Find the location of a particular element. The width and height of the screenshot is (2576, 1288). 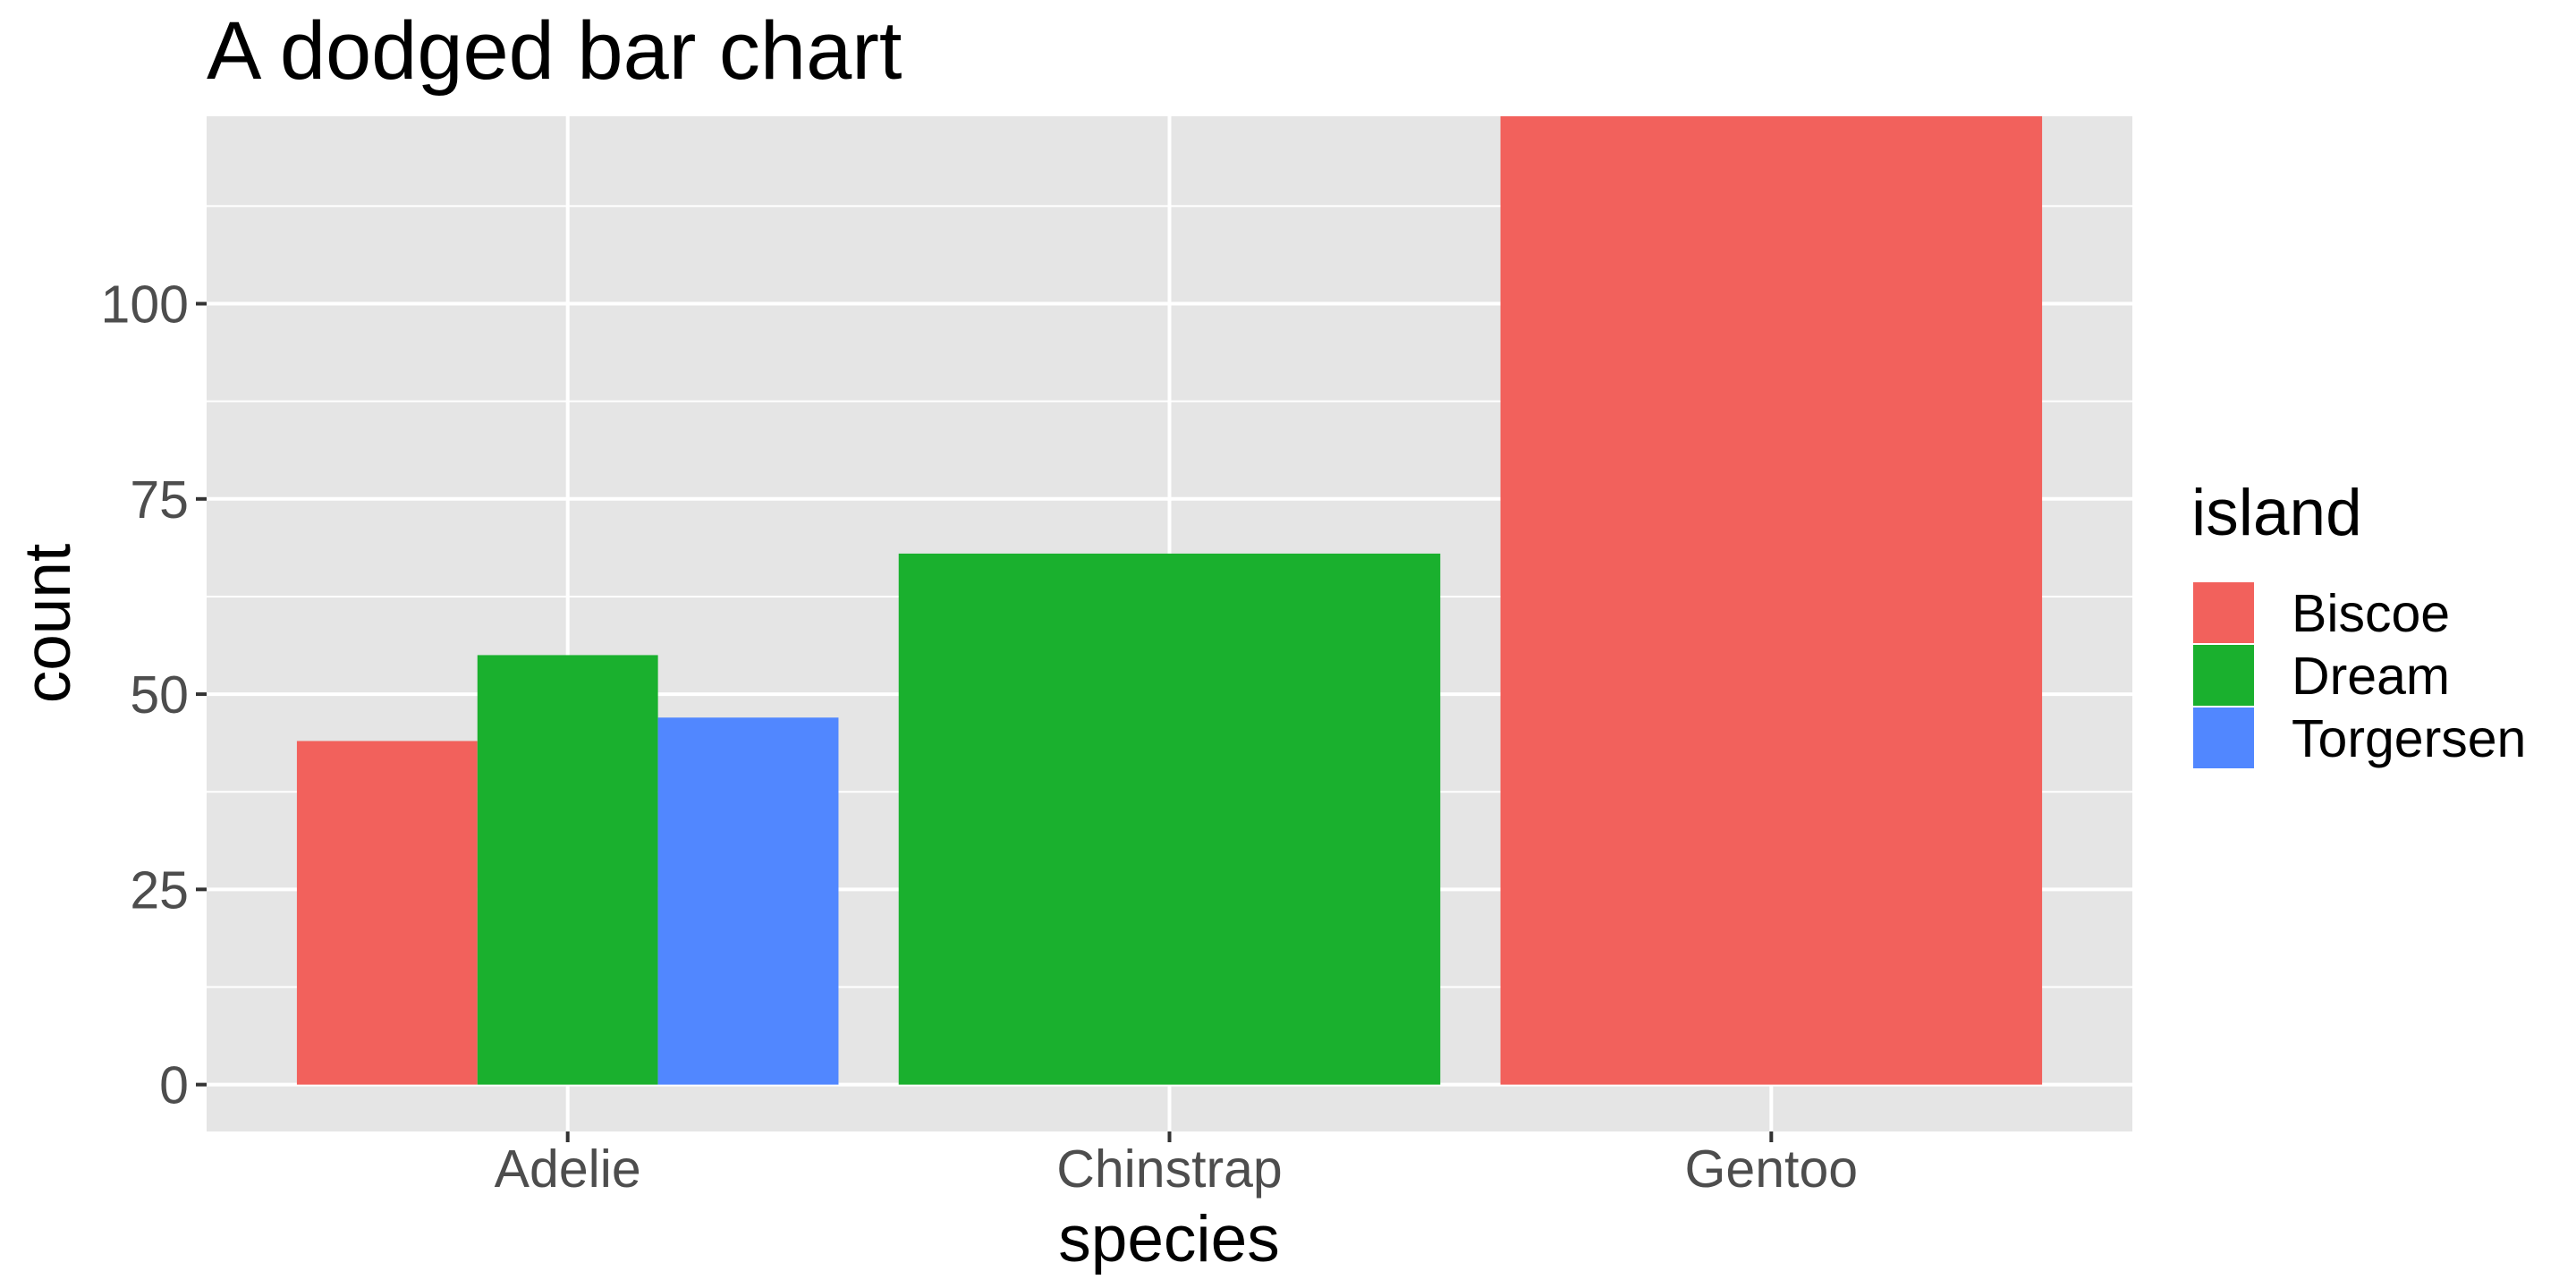

y-tick-label: 0 is located at coordinates (174, 1085).